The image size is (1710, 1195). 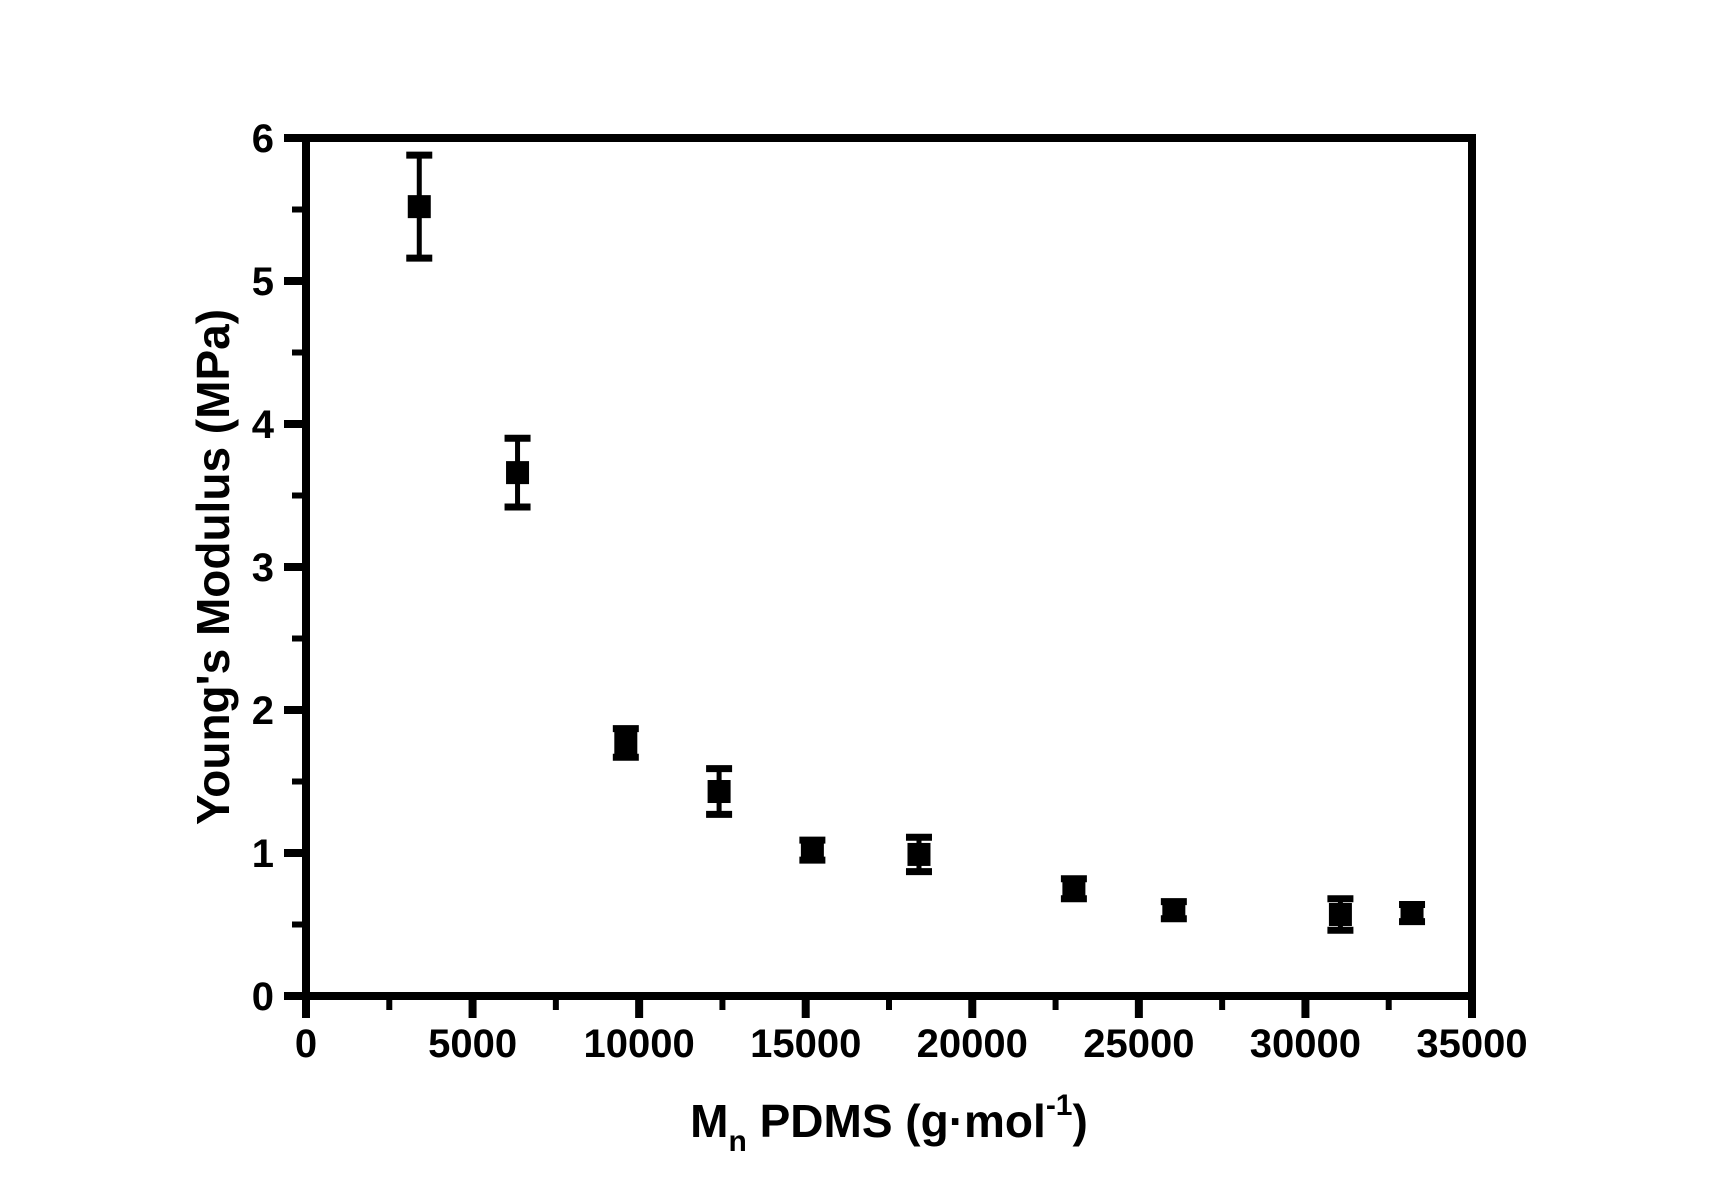 I want to click on y-tick-label: 3, so click(x=263, y=568).